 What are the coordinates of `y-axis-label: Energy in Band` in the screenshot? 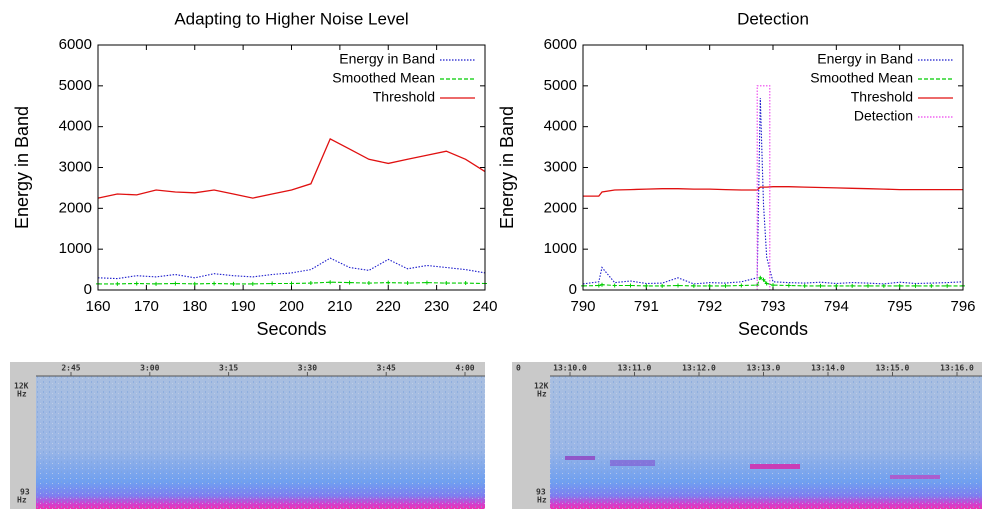 It's located at (507, 167).